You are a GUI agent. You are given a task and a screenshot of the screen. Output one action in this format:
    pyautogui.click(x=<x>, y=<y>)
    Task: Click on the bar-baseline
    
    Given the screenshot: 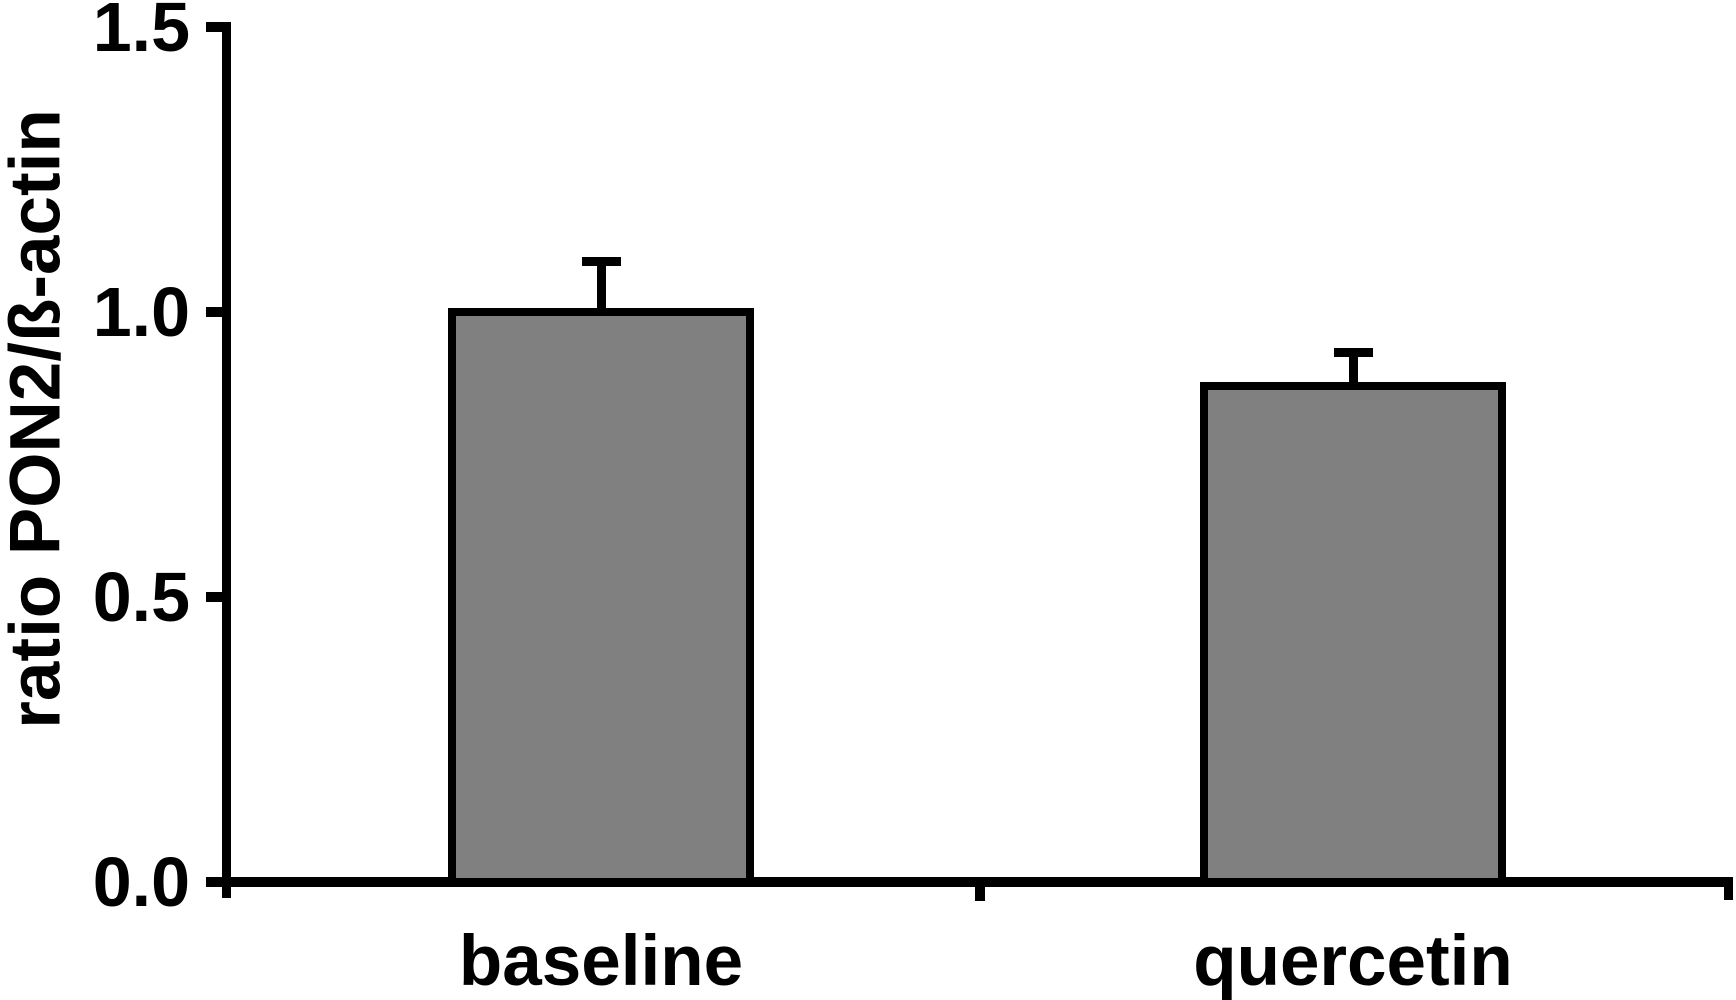 What is the action you would take?
    pyautogui.click(x=601, y=597)
    